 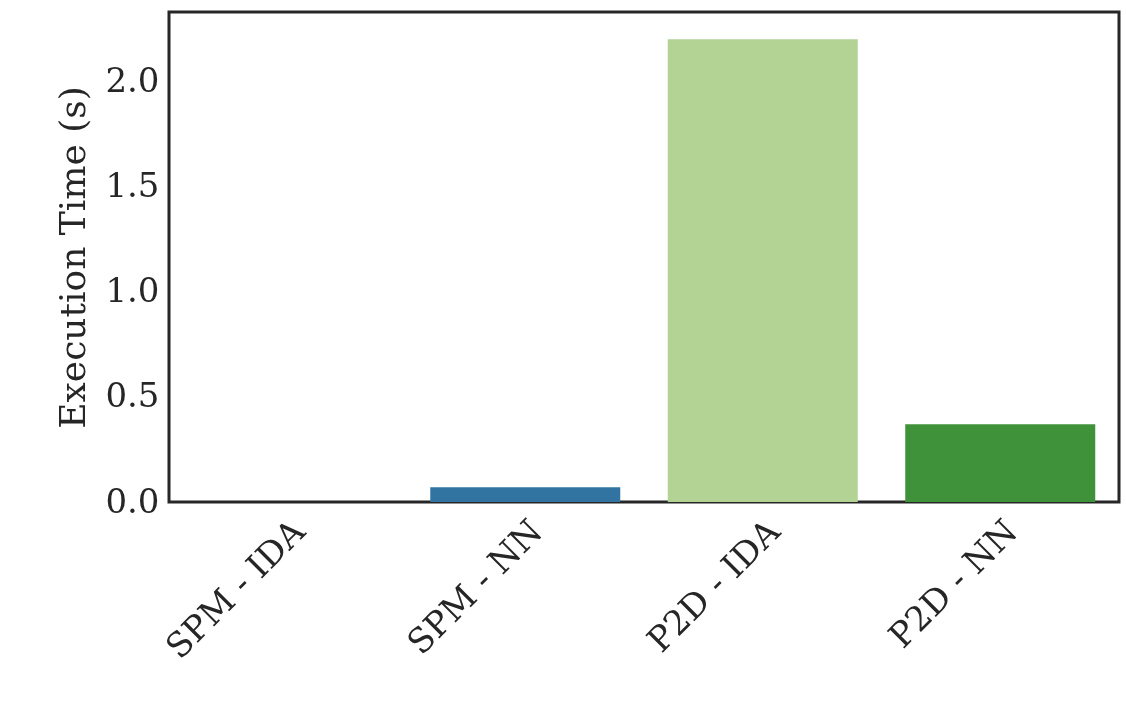 What do you see at coordinates (132, 500) in the screenshot?
I see `y-tick-label: 0.0` at bounding box center [132, 500].